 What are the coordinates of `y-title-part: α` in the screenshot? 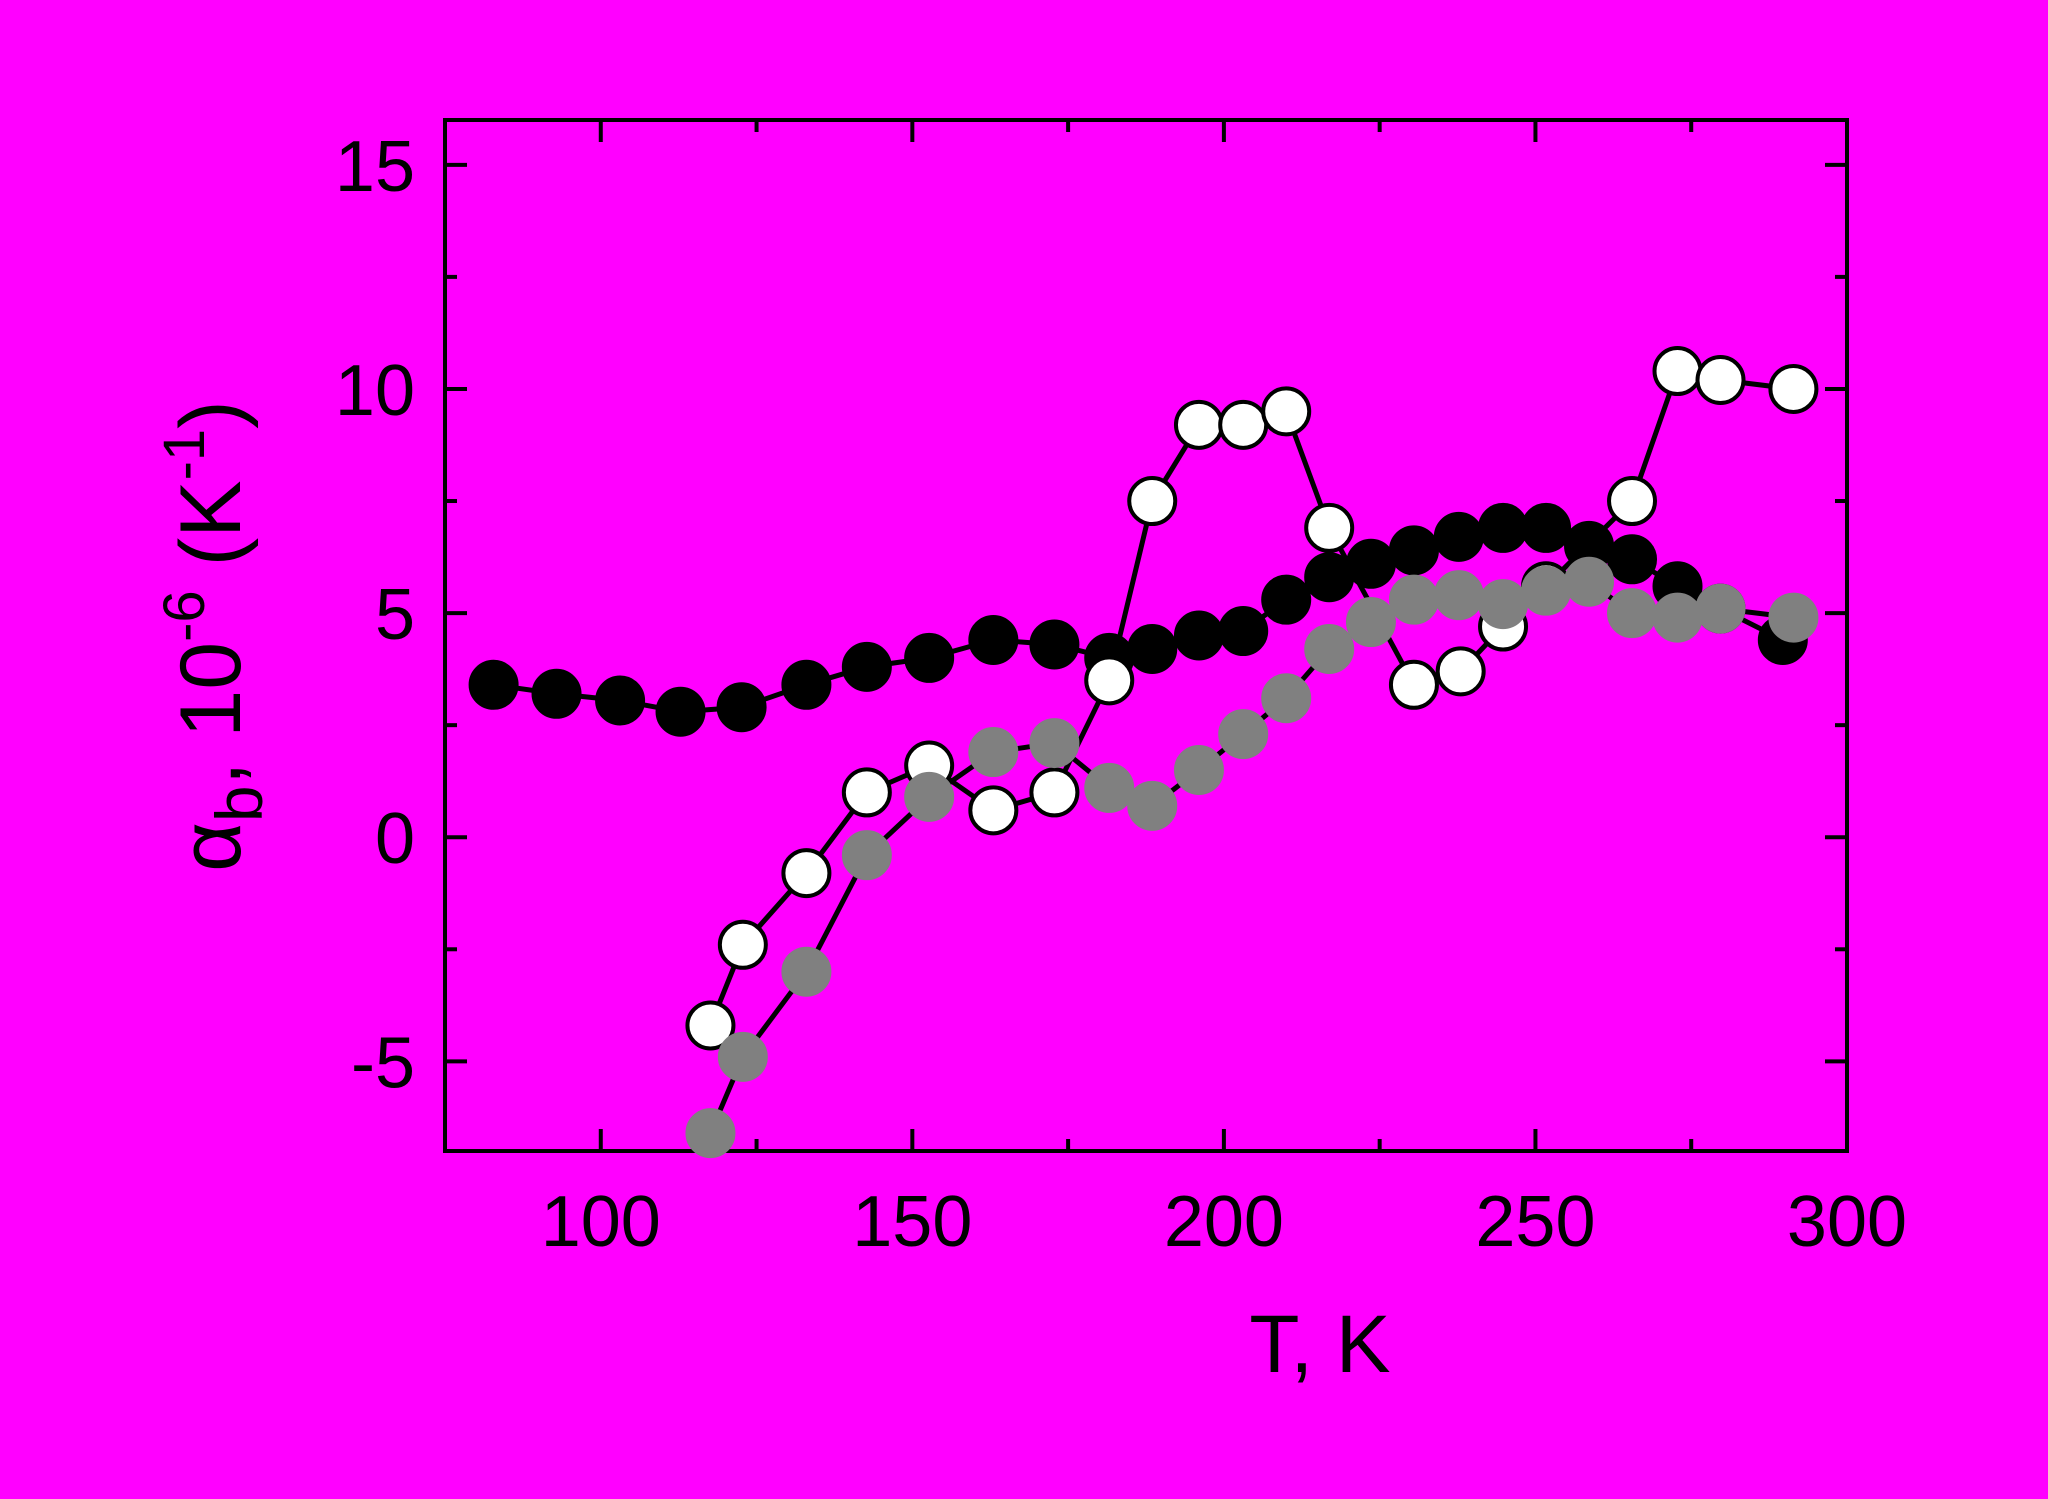 It's located at (211, 847).